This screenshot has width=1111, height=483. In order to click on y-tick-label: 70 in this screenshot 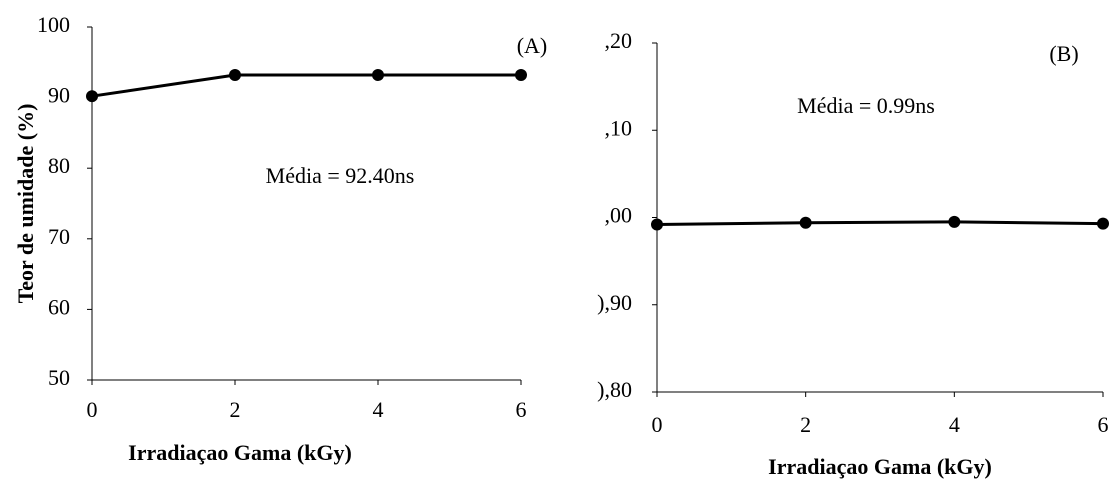, I will do `click(59, 236)`.